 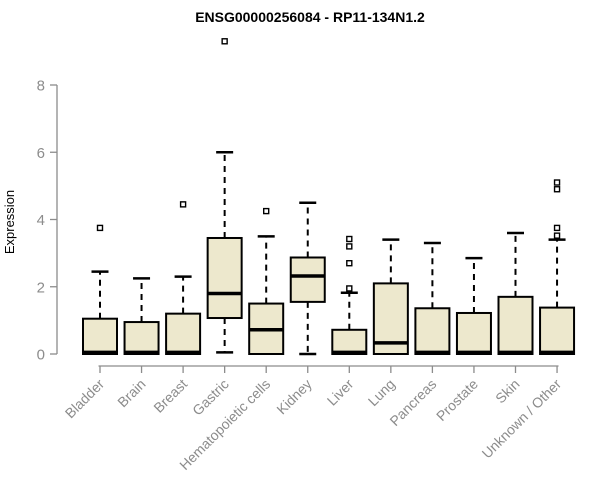 I want to click on box-lung, so click(x=390, y=297).